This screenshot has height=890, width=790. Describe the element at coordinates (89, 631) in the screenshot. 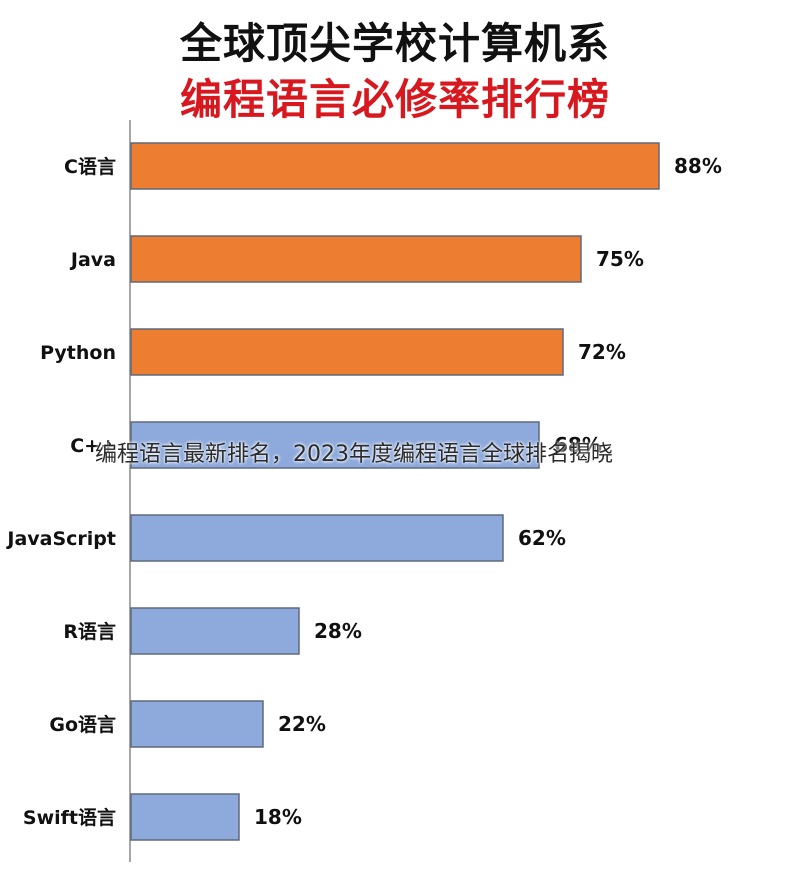

I see `category-label-5: R语言` at that location.